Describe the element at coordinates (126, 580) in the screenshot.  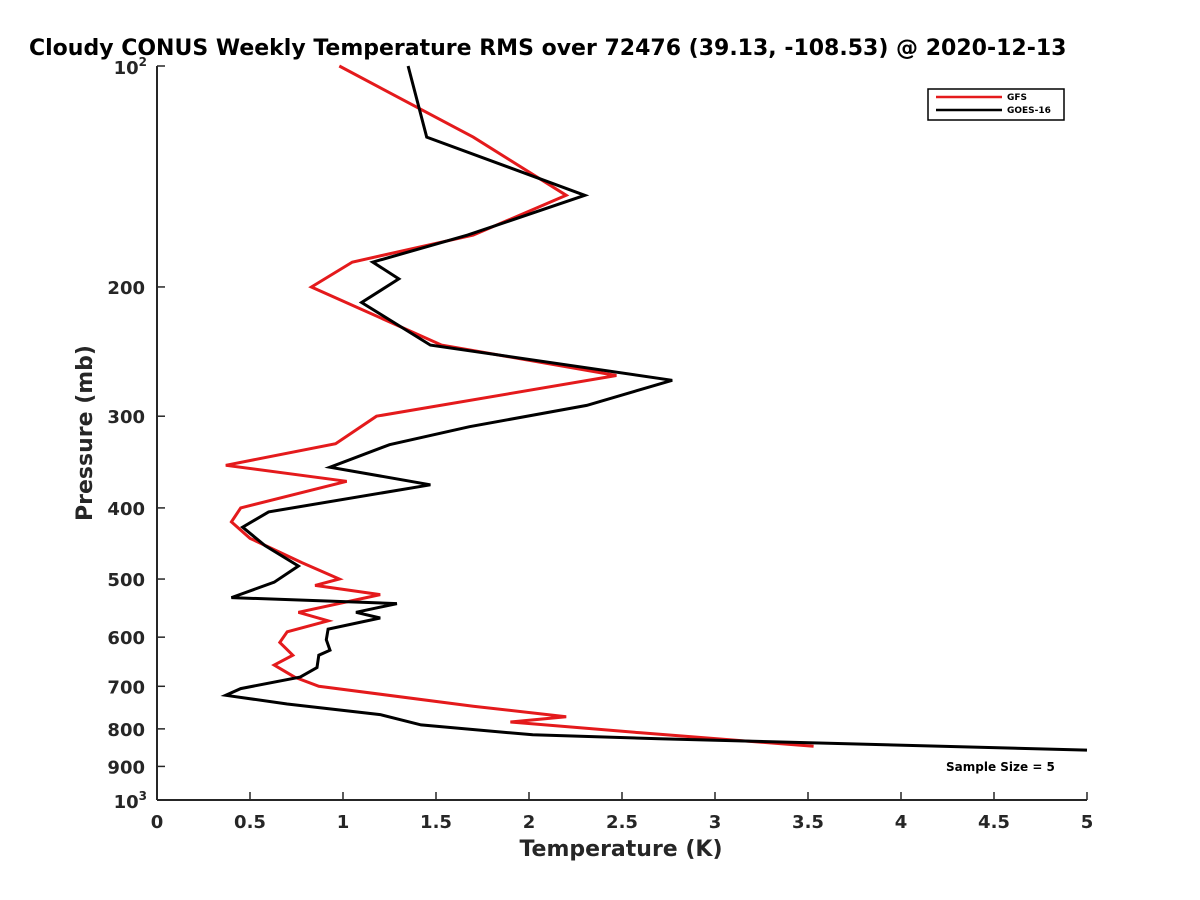
I see `y-tick-label: 500` at that location.